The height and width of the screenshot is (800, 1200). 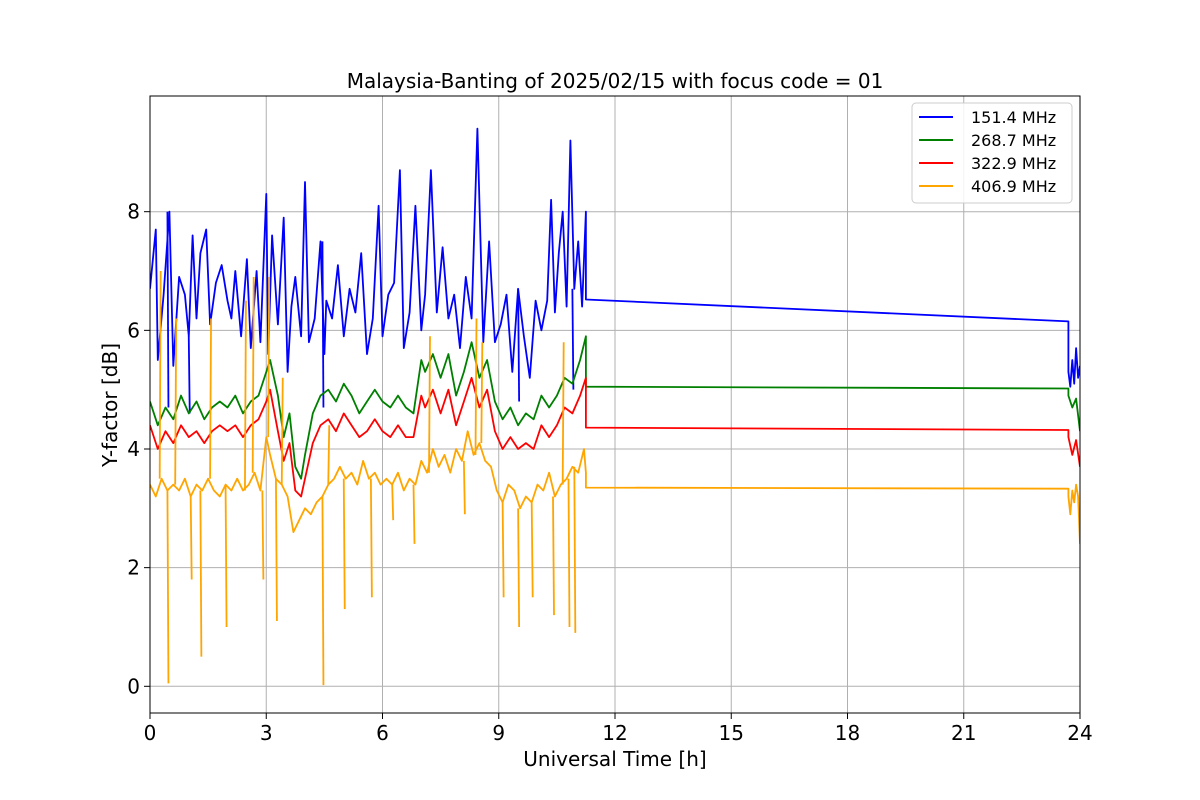 I want to click on y-tick-label: 4, so click(x=133, y=449).